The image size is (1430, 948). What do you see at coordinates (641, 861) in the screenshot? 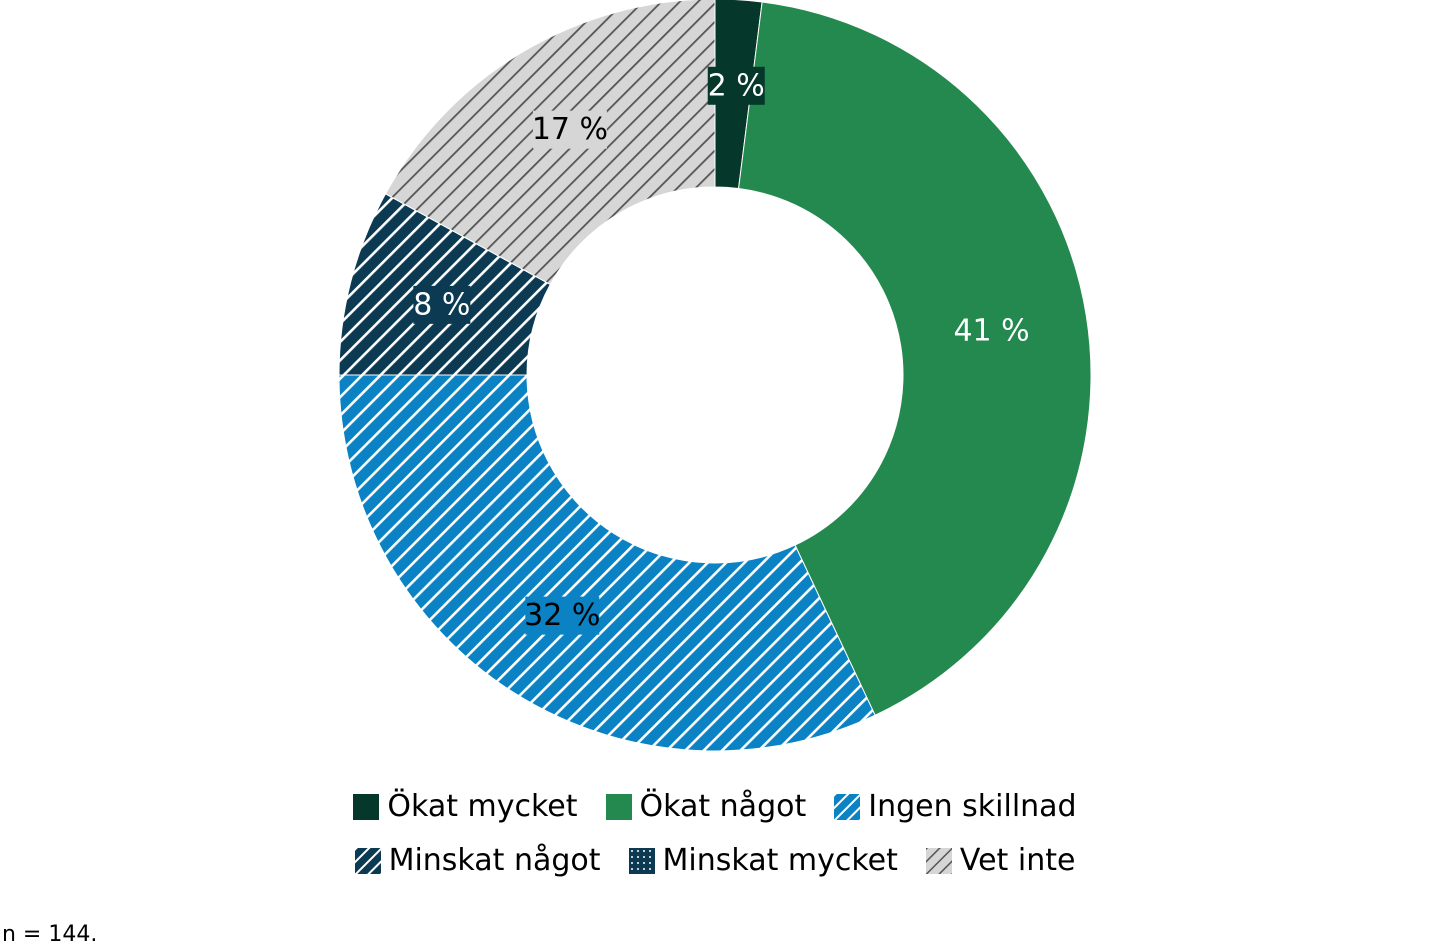
I see `legend-swatch-minskat-mycket` at bounding box center [641, 861].